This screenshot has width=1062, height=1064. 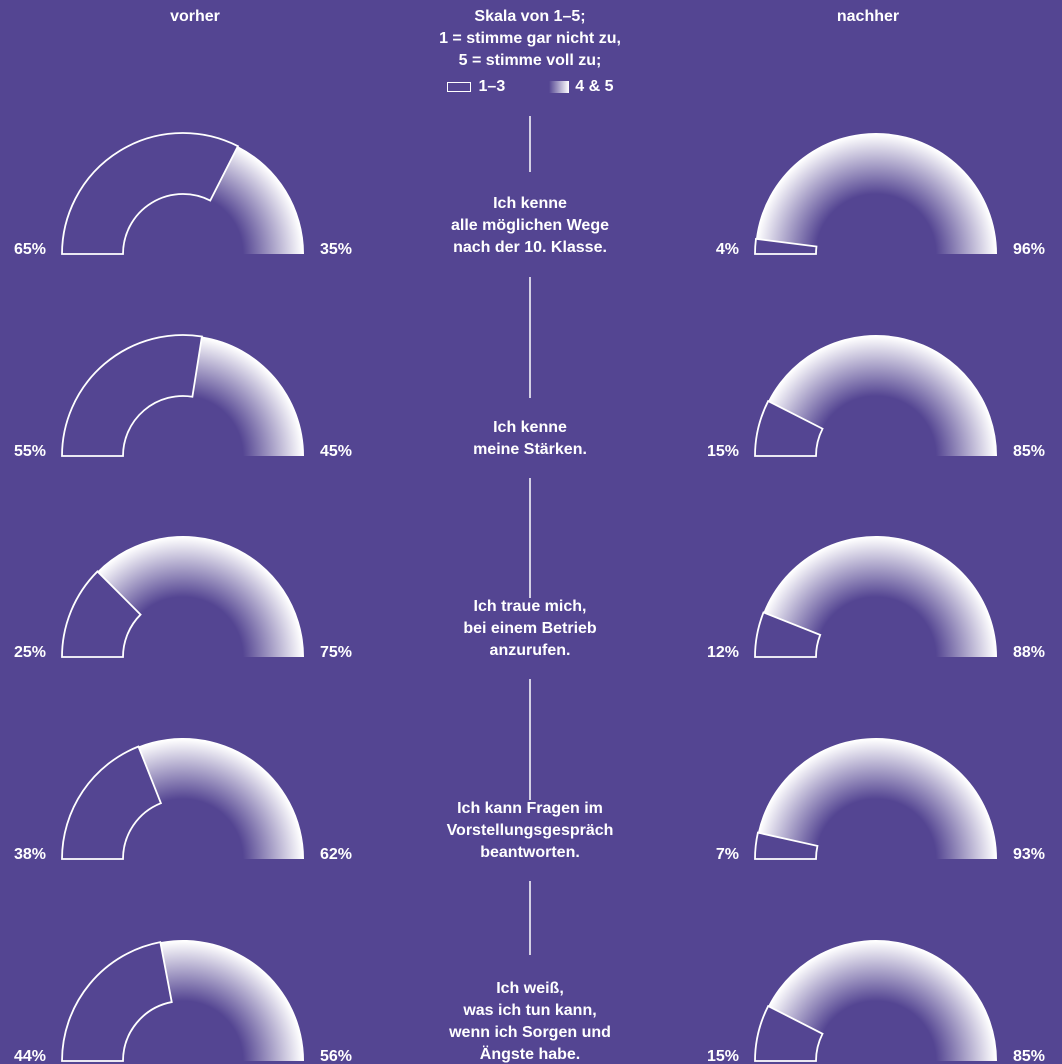 What do you see at coordinates (336, 249) in the screenshot?
I see `label-high-vorher-0: 35%` at bounding box center [336, 249].